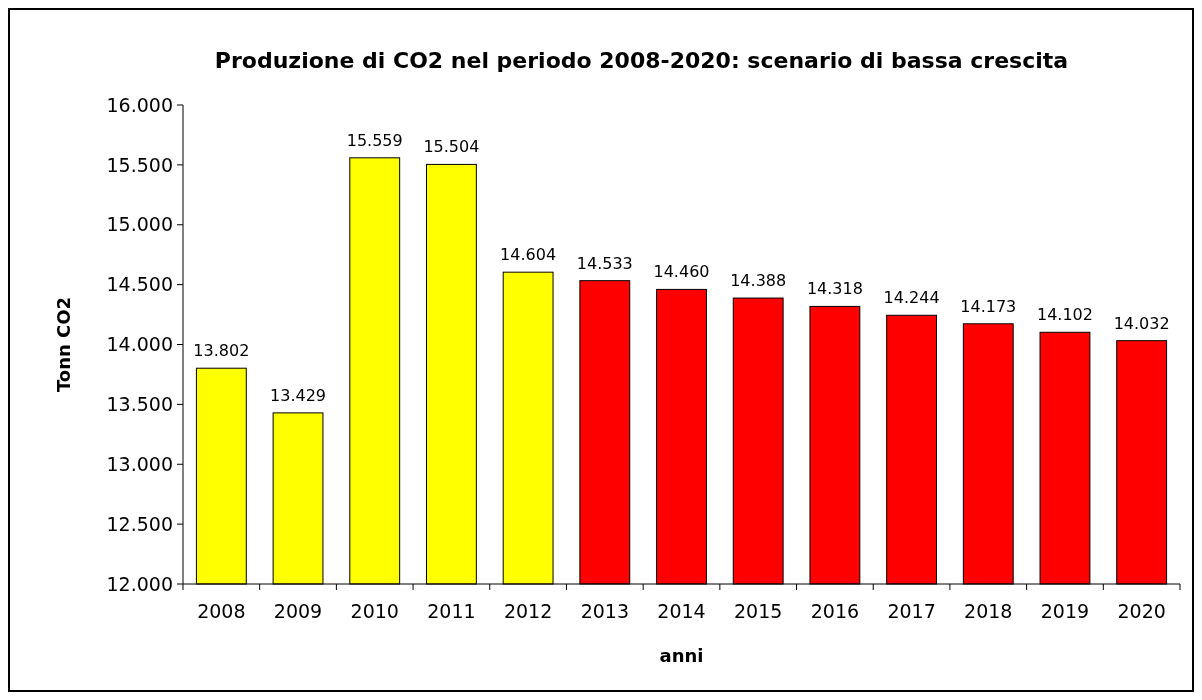 The width and height of the screenshot is (1202, 700). Describe the element at coordinates (528, 255) in the screenshot. I see `data-label: 14.604` at that location.